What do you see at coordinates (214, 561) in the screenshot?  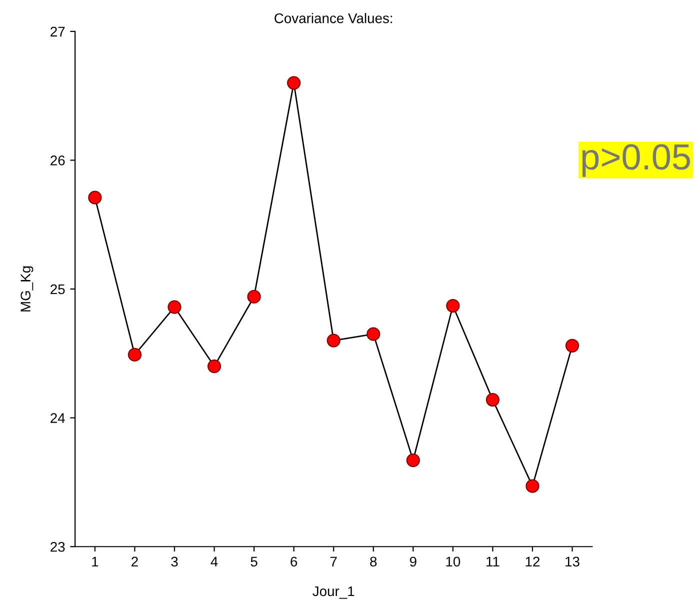 I see `x-tick-label: 4` at bounding box center [214, 561].